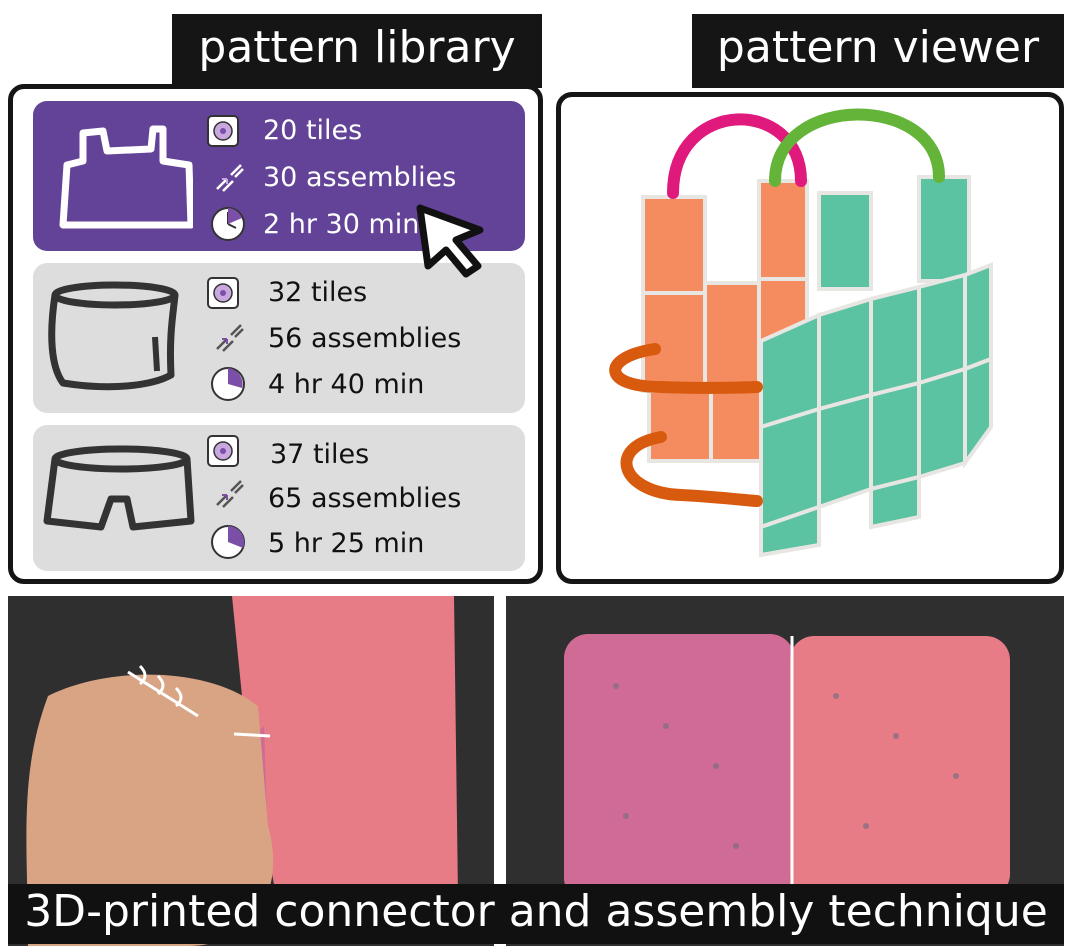  What do you see at coordinates (450, 241) in the screenshot?
I see `cursor-icon` at bounding box center [450, 241].